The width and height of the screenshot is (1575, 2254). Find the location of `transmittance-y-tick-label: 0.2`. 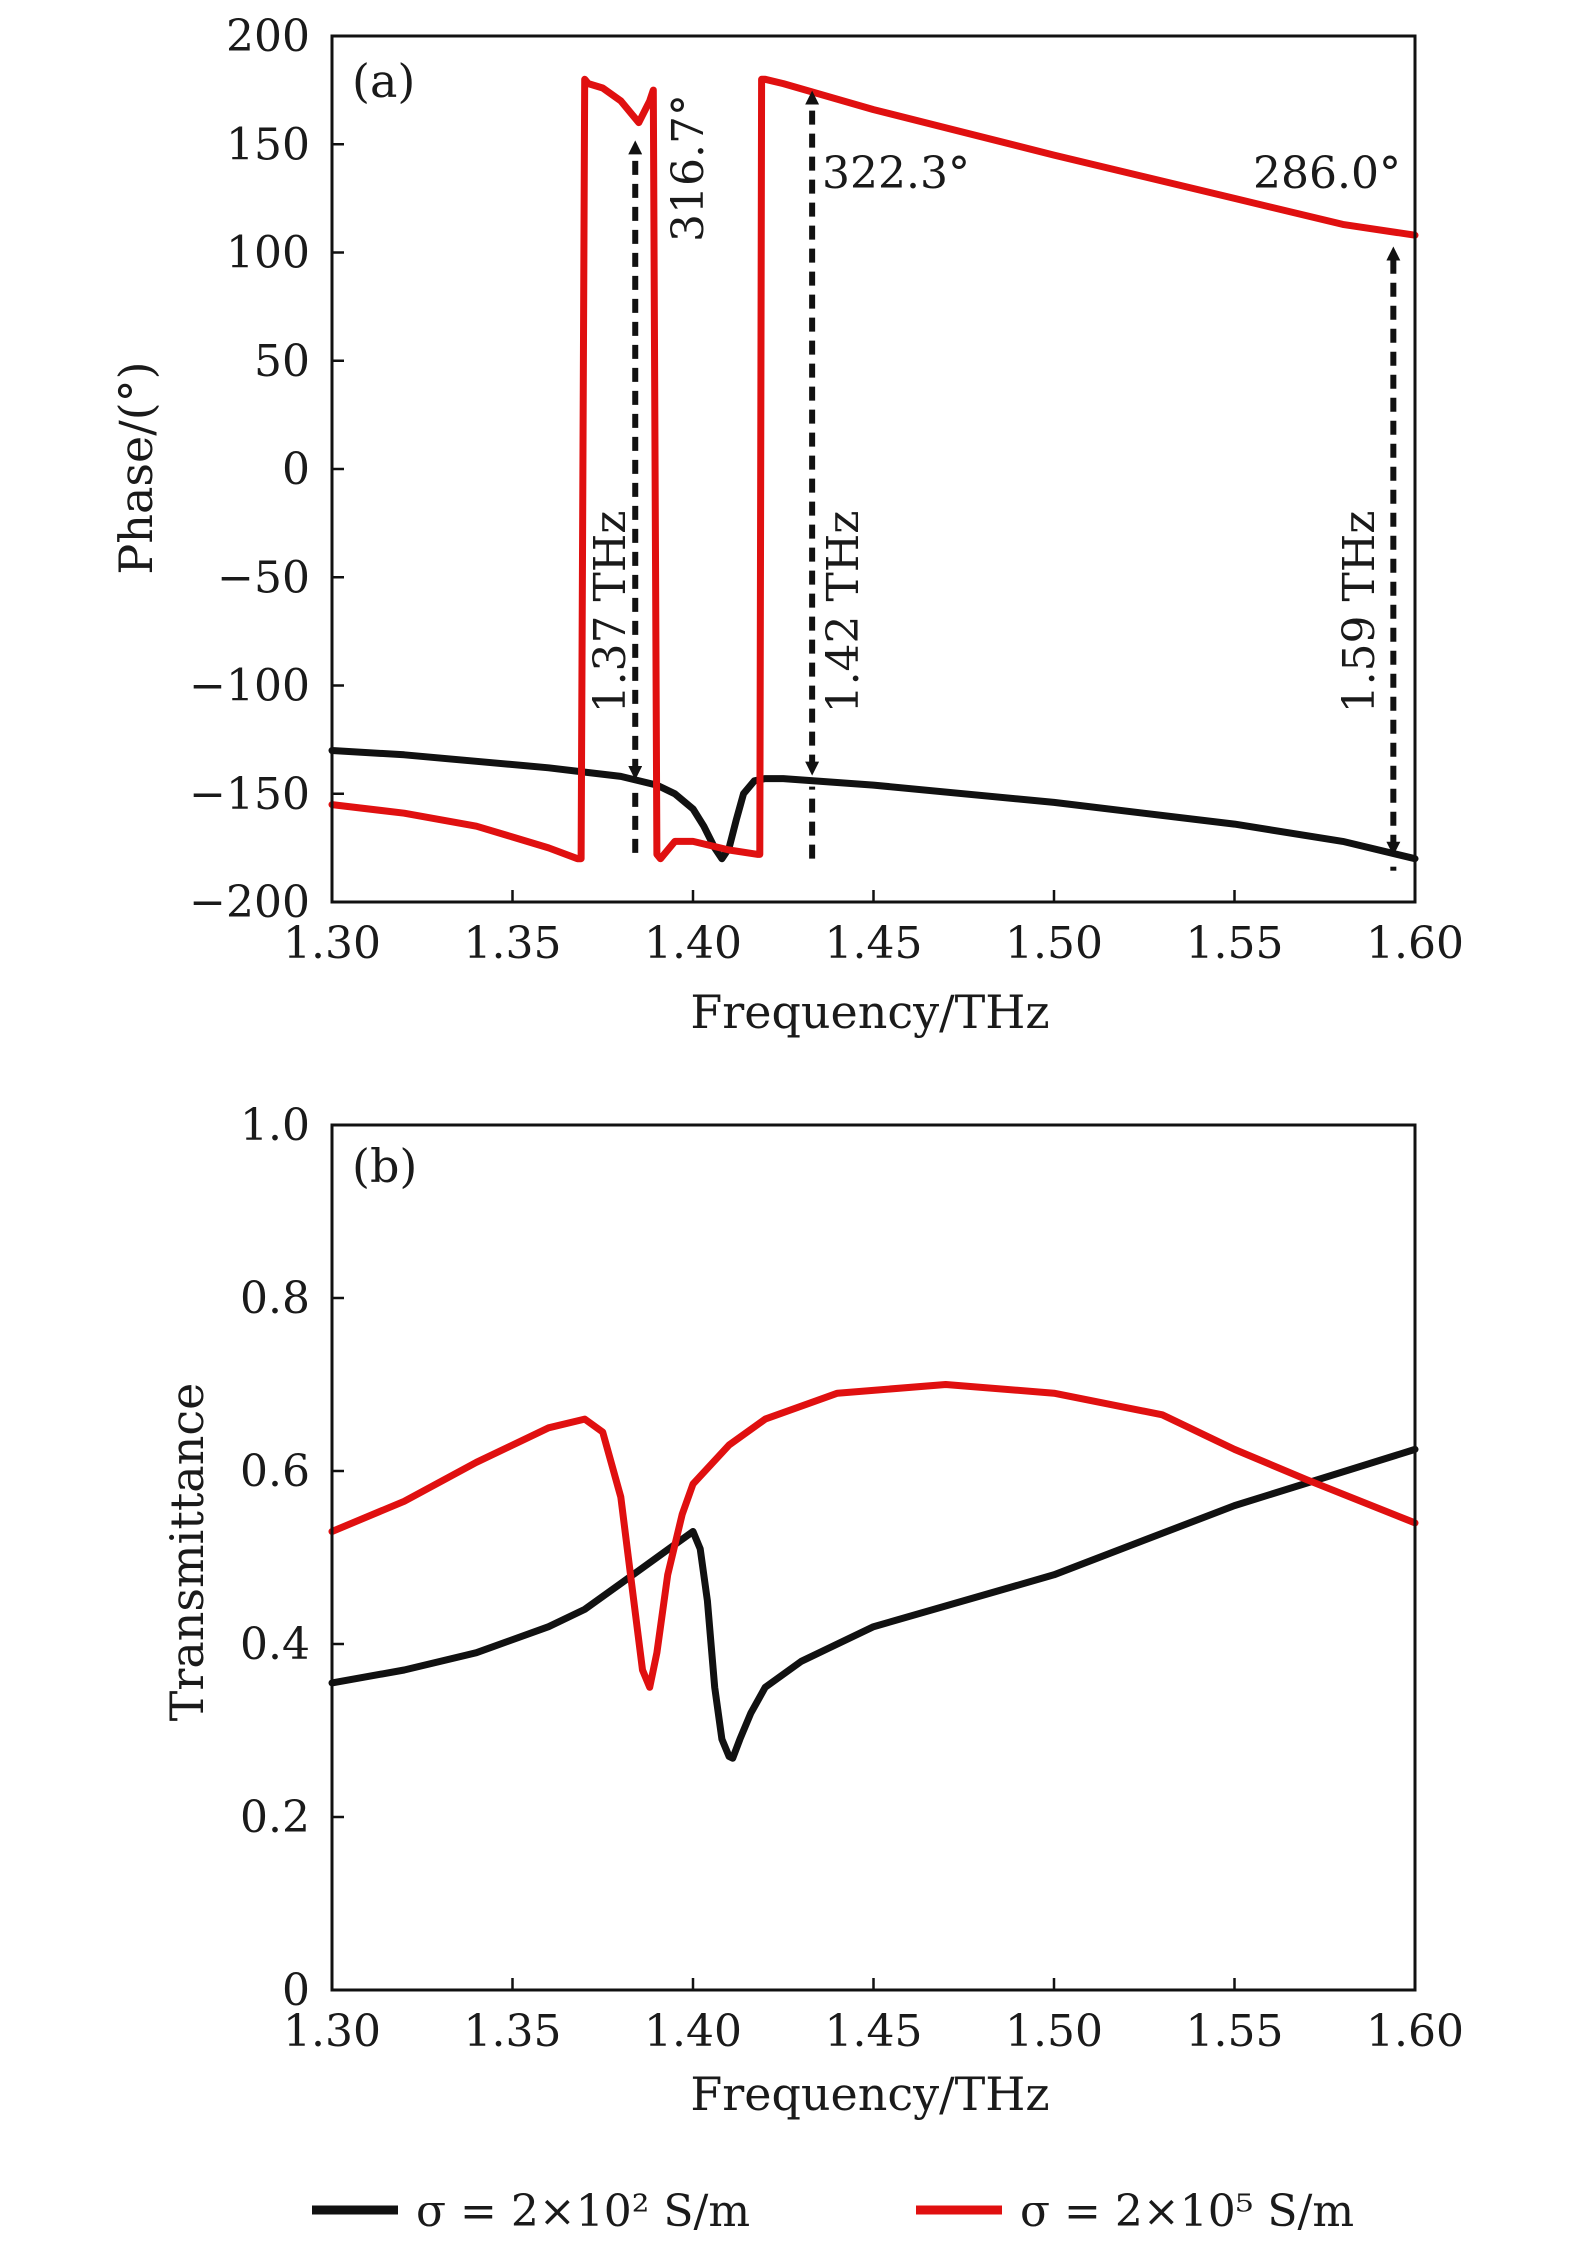

transmittance-y-tick-label: 0.2 is located at coordinates (275, 1817).